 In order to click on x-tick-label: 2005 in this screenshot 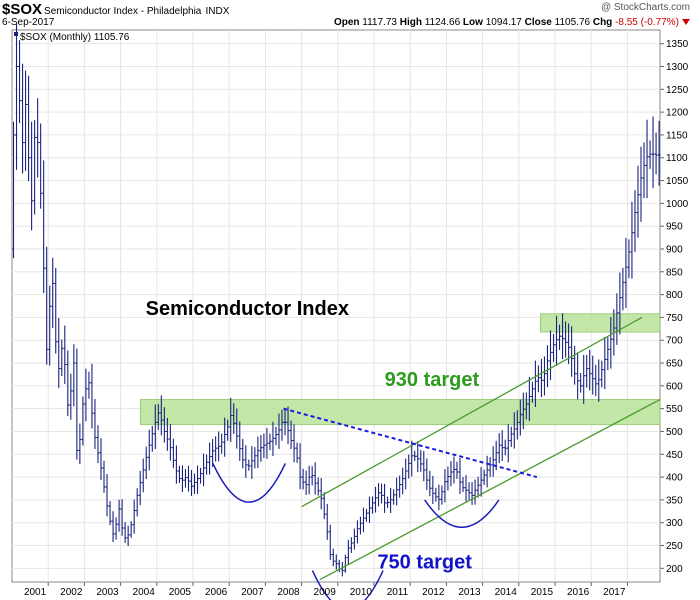, I will do `click(180, 592)`.